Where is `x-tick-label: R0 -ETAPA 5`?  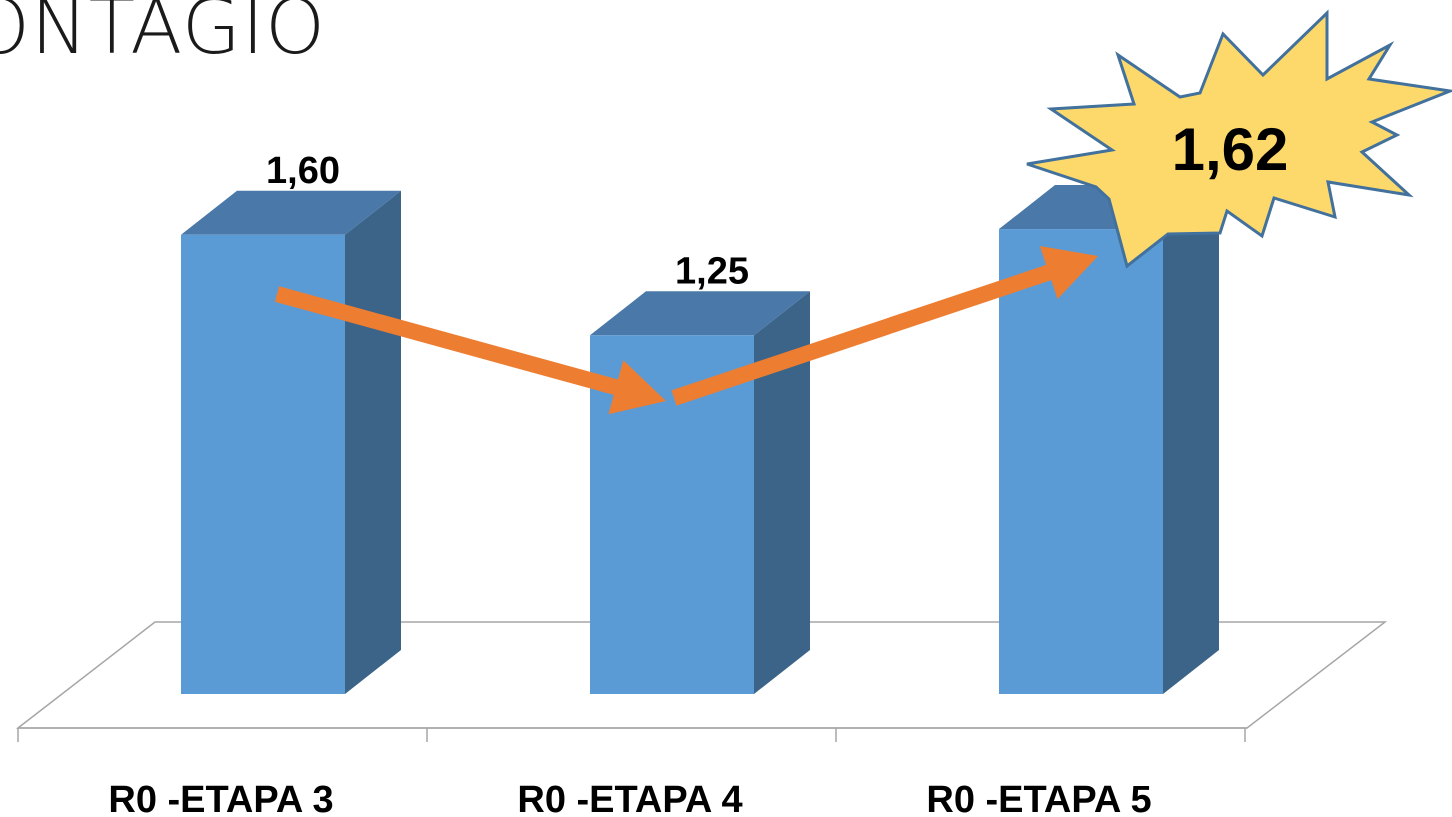
x-tick-label: R0 -ETAPA 5 is located at coordinates (1038, 798).